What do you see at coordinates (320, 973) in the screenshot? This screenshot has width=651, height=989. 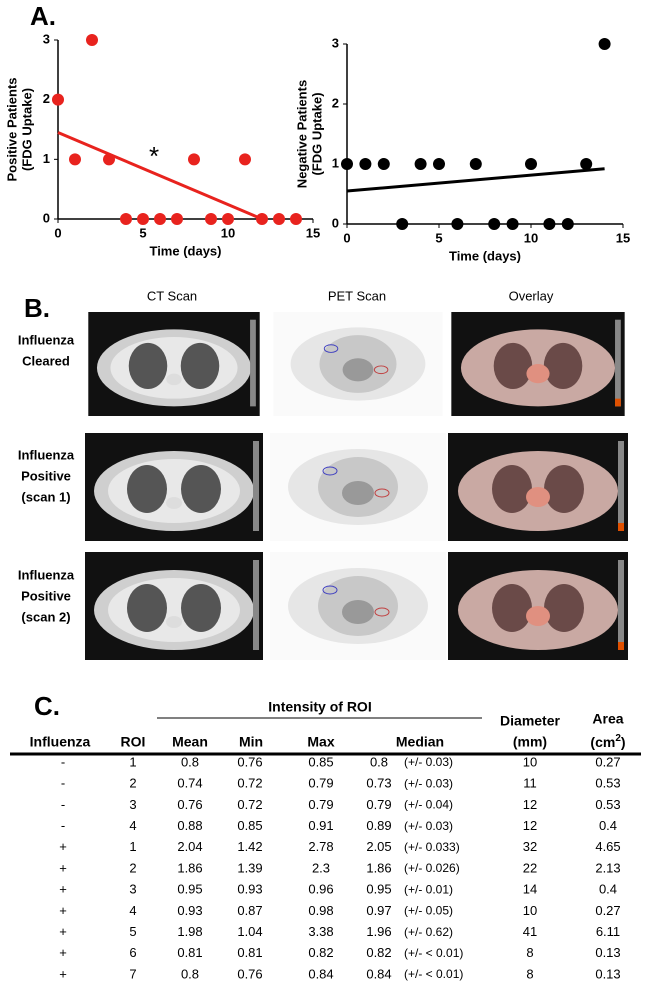 I see `table-cell: 0.84` at bounding box center [320, 973].